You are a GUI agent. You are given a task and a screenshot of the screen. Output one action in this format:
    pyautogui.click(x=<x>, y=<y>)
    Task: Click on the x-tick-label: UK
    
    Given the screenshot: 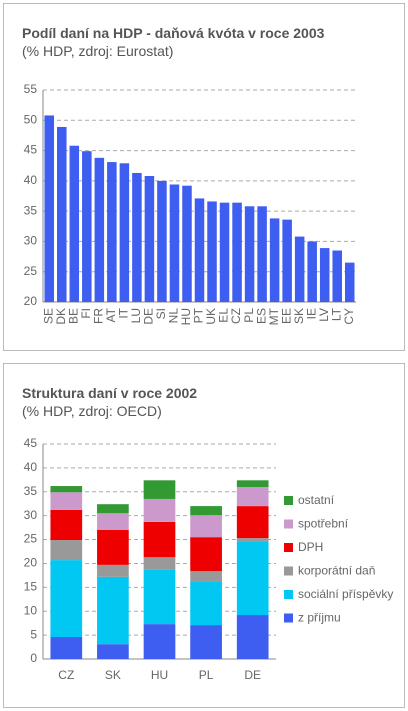 What is the action you would take?
    pyautogui.click(x=211, y=316)
    